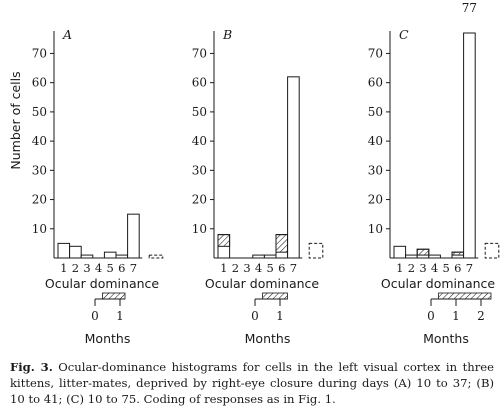 This screenshot has height=415, width=500. Describe the element at coordinates (275, 296) in the screenshot. I see `panel-b-timeline-bar` at that location.